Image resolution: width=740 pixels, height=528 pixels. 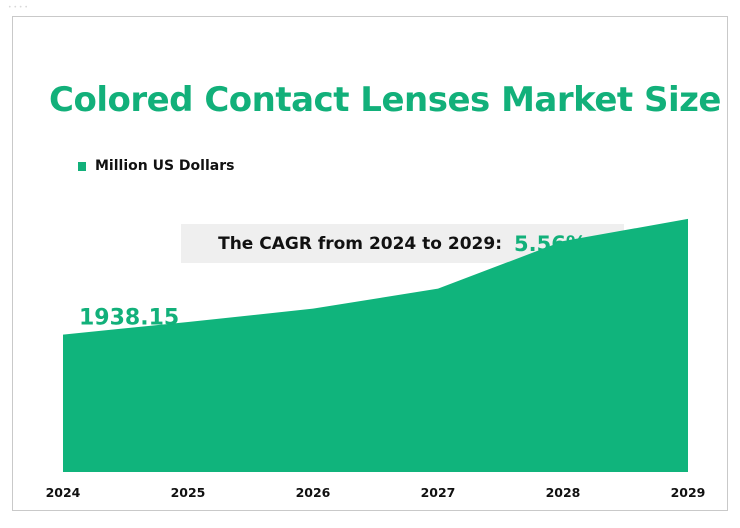 I want to click on legend-swatch, so click(x=82, y=166).